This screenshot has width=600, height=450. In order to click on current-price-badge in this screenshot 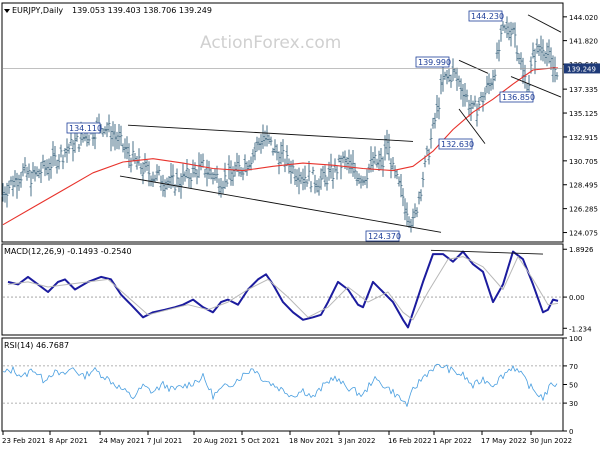, I will do `click(582, 68)`.